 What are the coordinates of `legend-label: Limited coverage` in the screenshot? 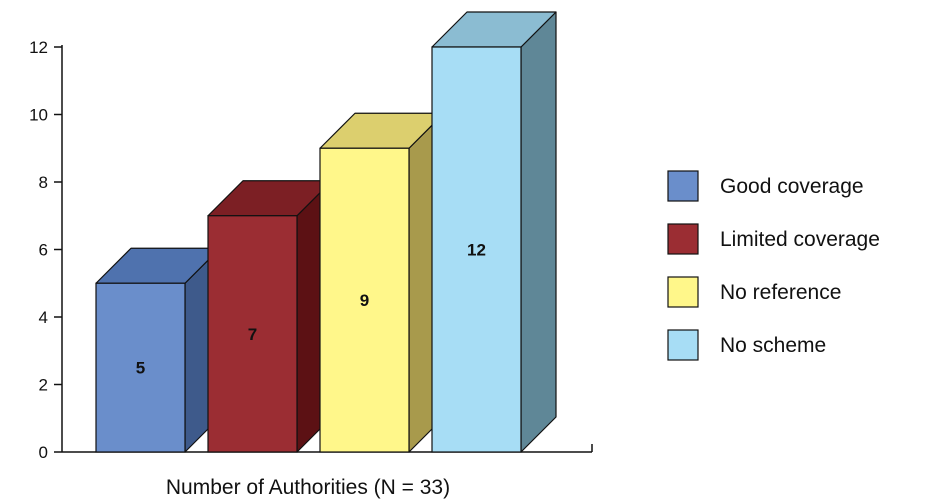 It's located at (800, 239).